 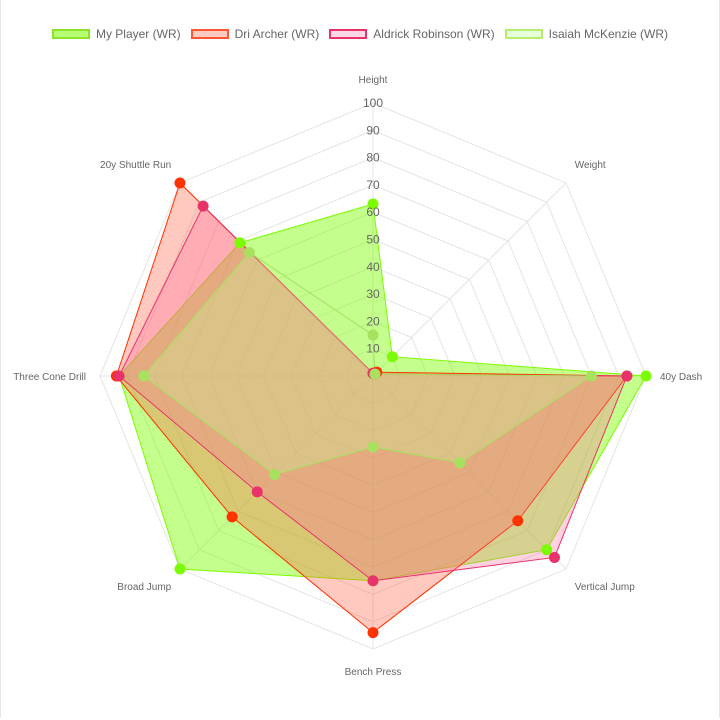 I want to click on tick-label-70: 70, so click(x=373, y=185).